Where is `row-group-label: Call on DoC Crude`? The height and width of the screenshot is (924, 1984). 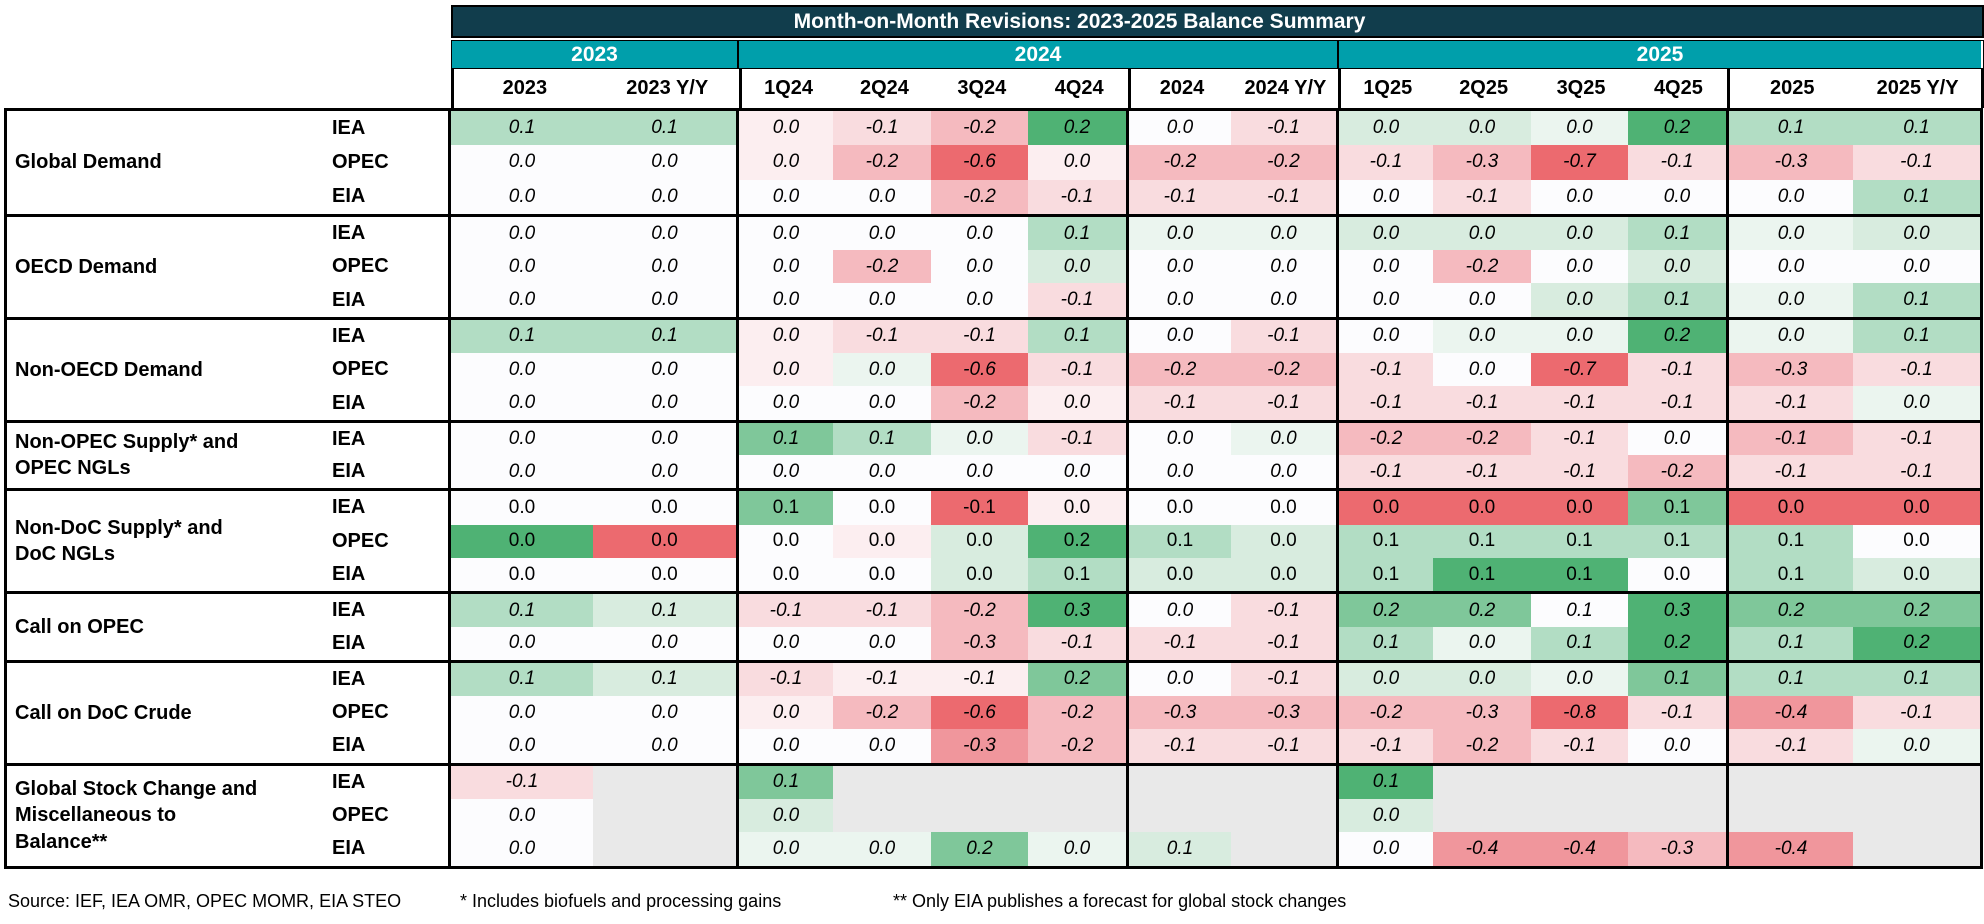 row-group-label: Call on DoC Crude is located at coordinates (136, 712).